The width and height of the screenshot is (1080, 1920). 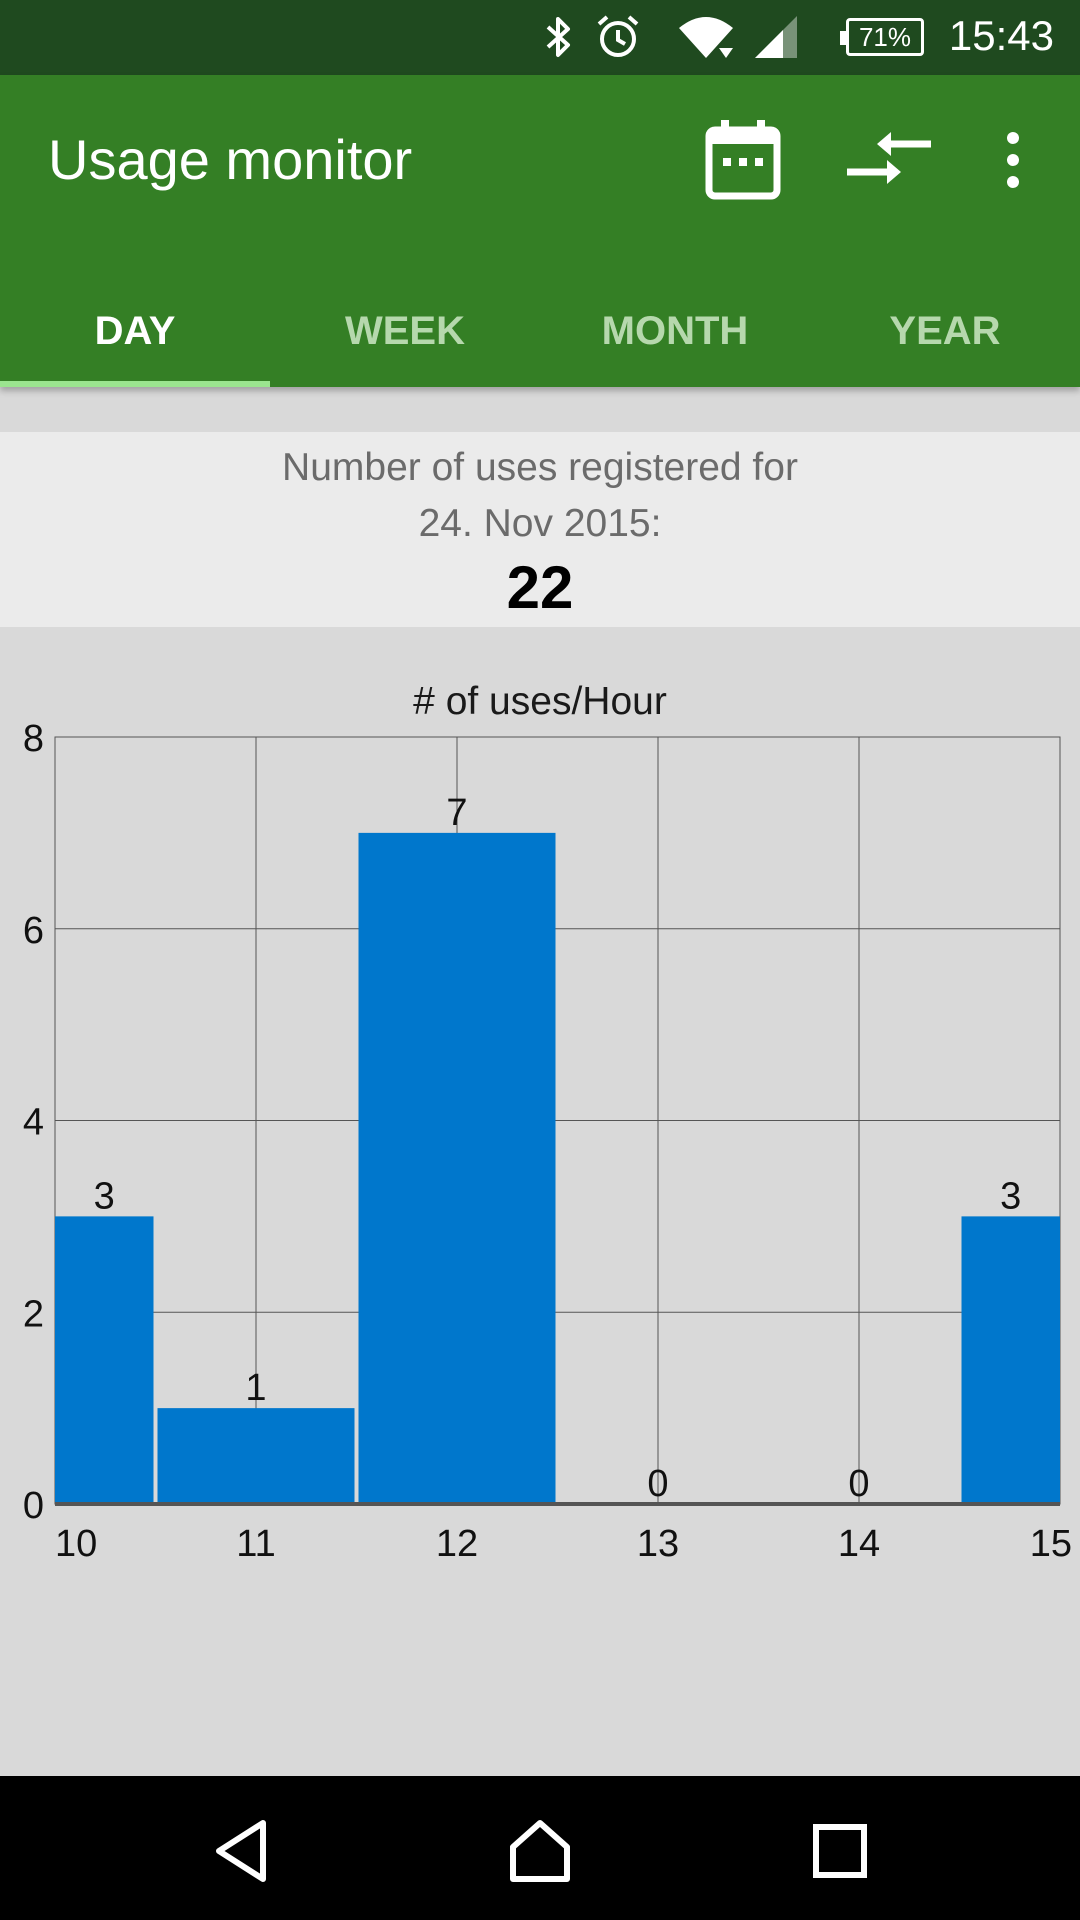 I want to click on tab-bar: DAY WEEK MONTH YEAR, so click(x=540, y=331).